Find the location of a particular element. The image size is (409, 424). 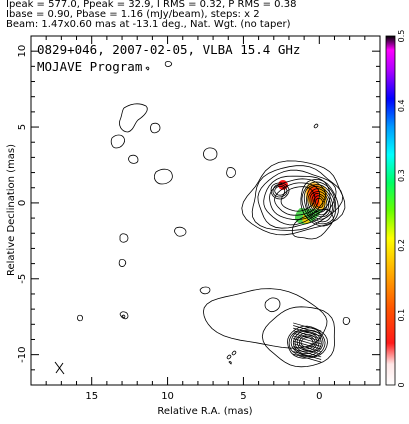

y-tick-label: 0 is located at coordinates (22, 203).